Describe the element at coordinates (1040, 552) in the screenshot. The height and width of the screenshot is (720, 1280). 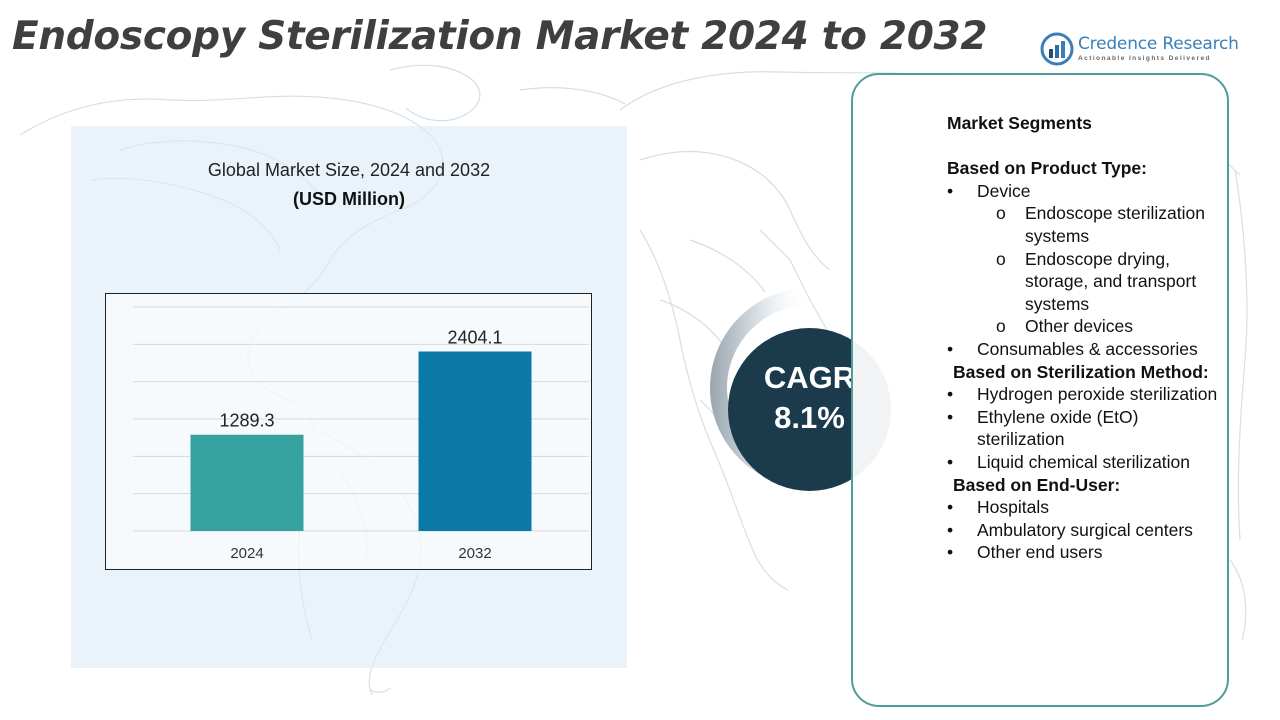
I see `segment-item-label: Other end users` at that location.